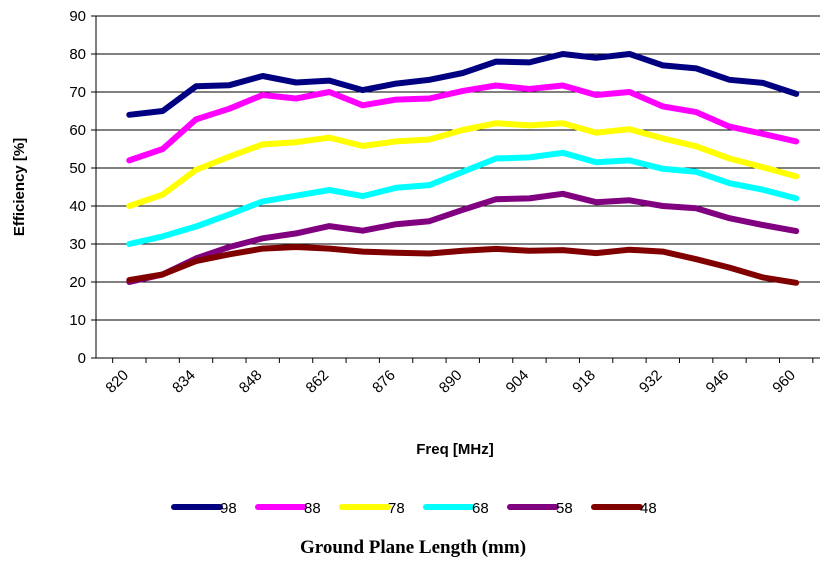 The image size is (827, 564). What do you see at coordinates (651, 382) in the screenshot?
I see `x-tick-label: 932` at bounding box center [651, 382].